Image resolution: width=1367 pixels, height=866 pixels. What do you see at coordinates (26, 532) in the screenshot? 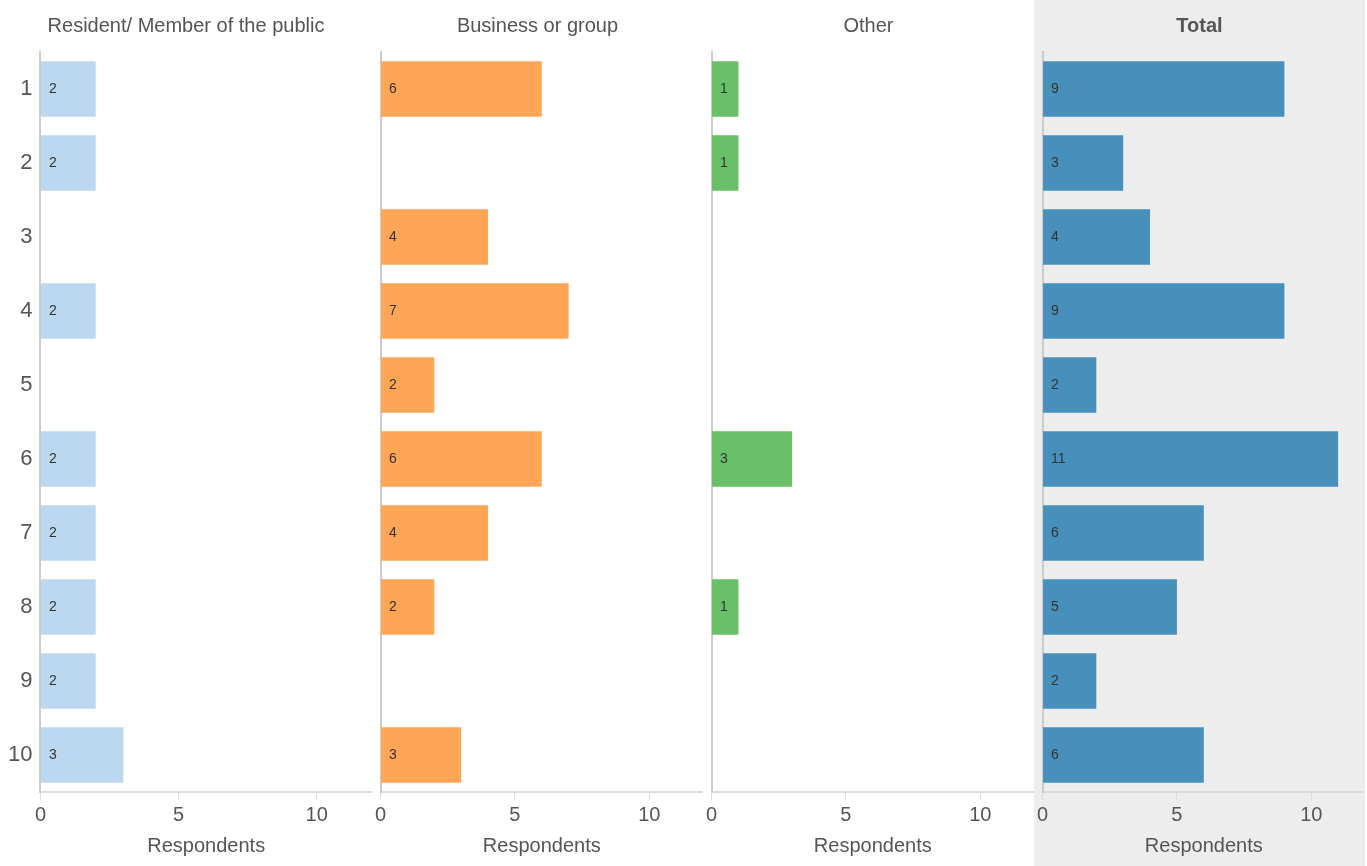
I see `y-tick-label: 7` at bounding box center [26, 532].